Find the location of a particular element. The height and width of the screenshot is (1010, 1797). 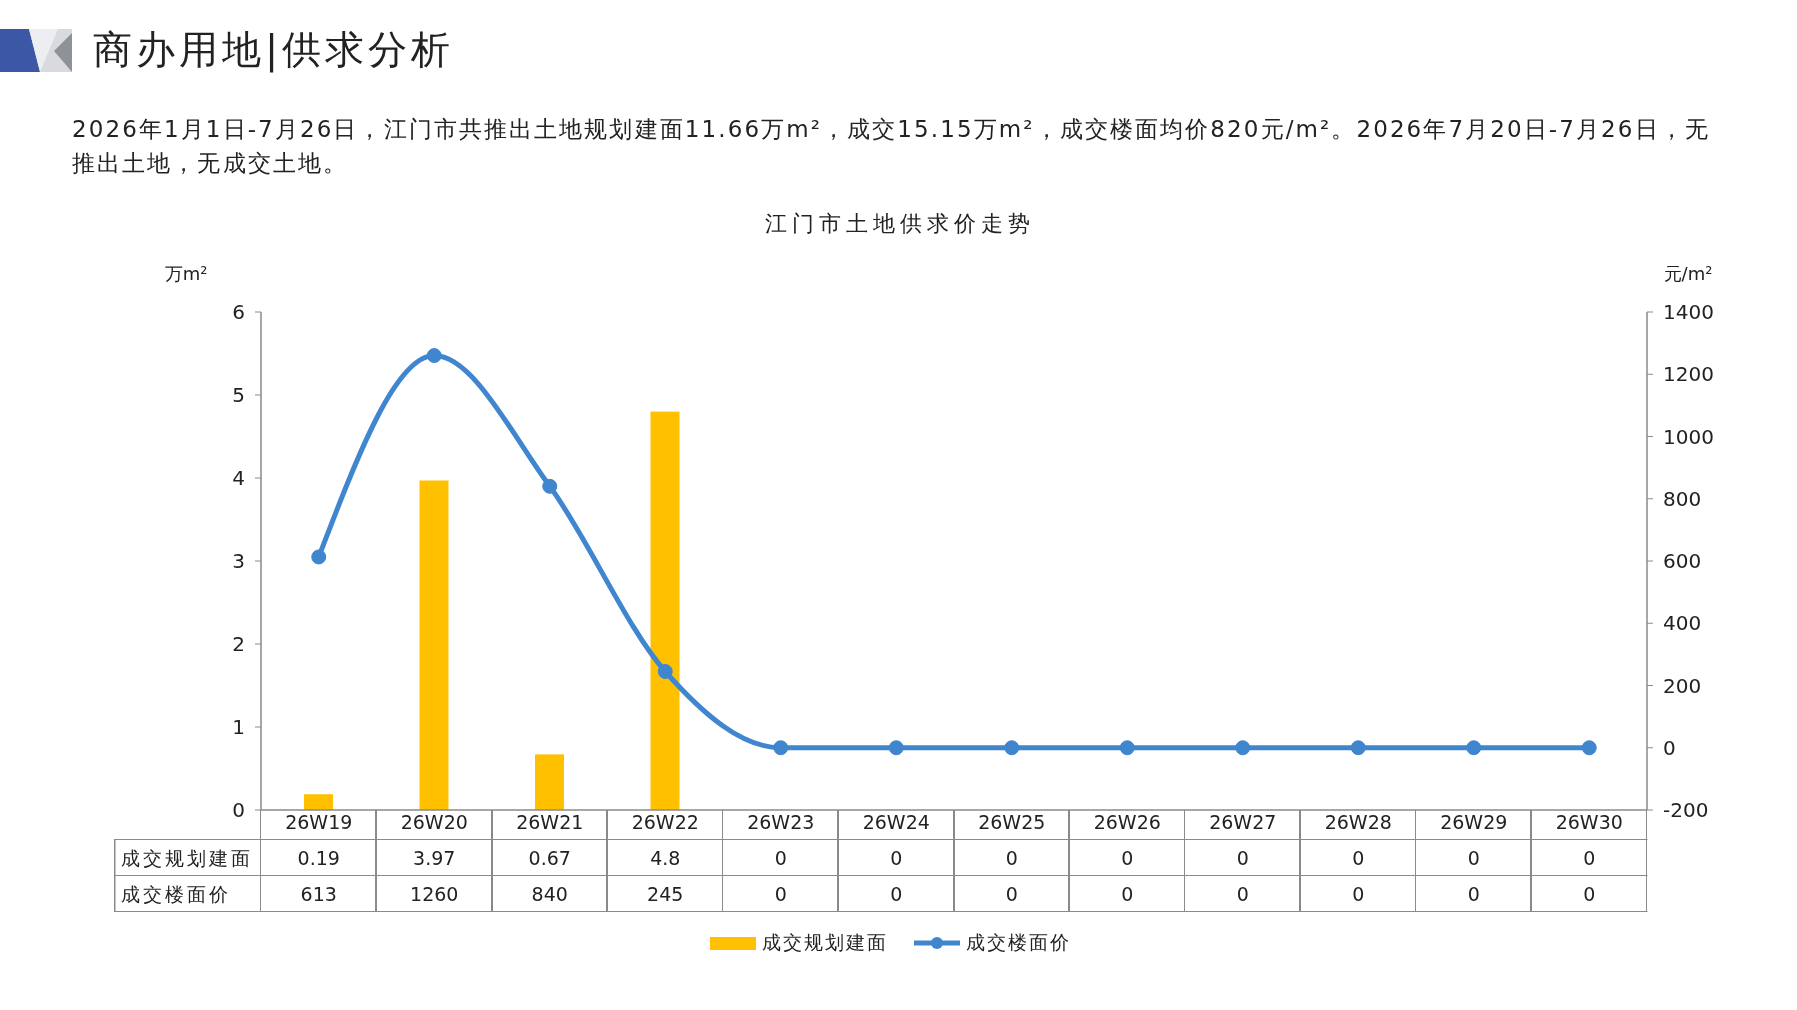

y-tick-label: 3 is located at coordinates (238, 561).